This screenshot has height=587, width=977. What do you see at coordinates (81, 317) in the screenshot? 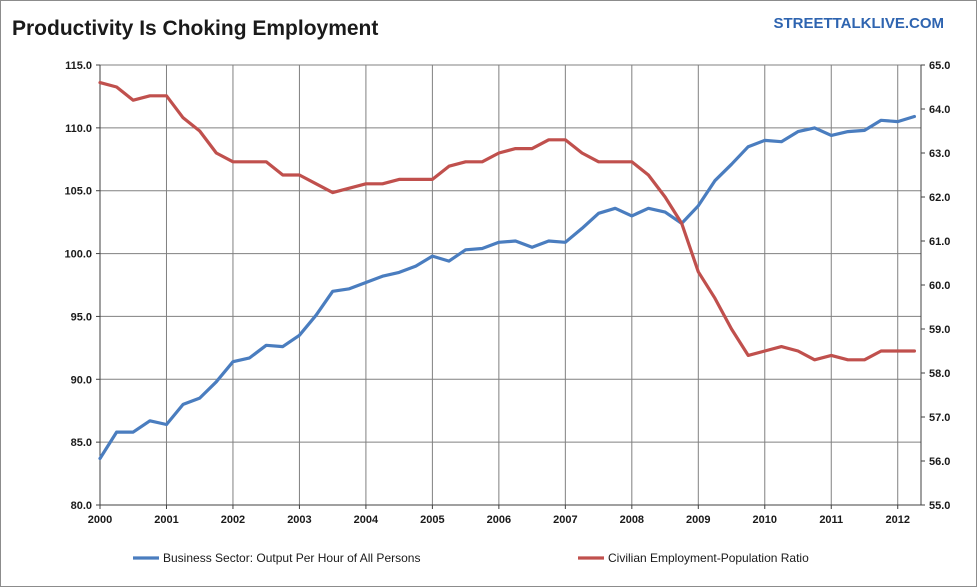
I see `y-left-tick-label: 95.0` at bounding box center [81, 317].